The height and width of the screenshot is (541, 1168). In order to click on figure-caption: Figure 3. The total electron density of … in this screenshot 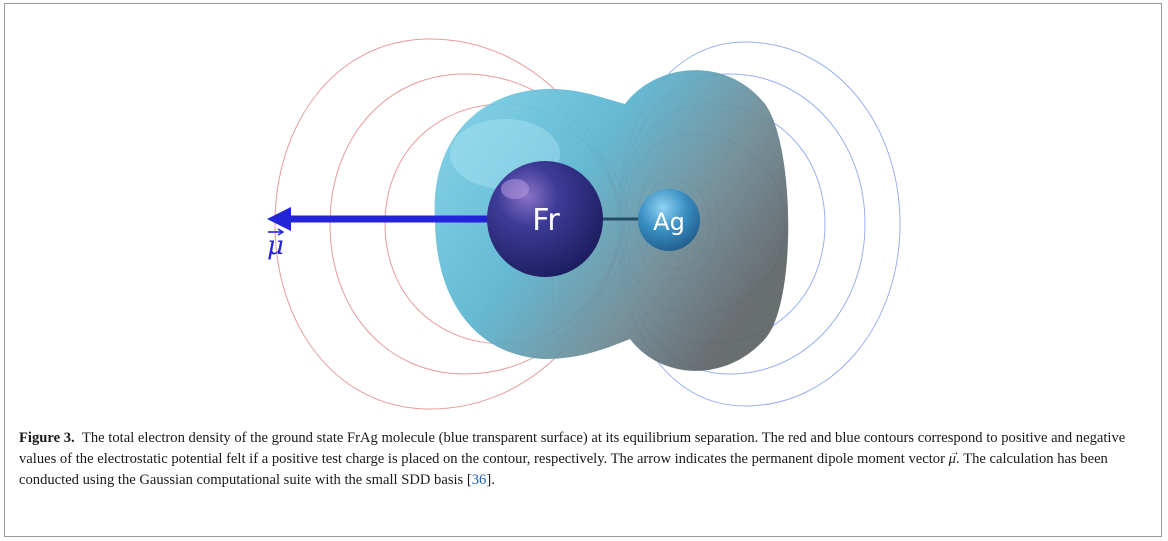, I will do `click(584, 459)`.